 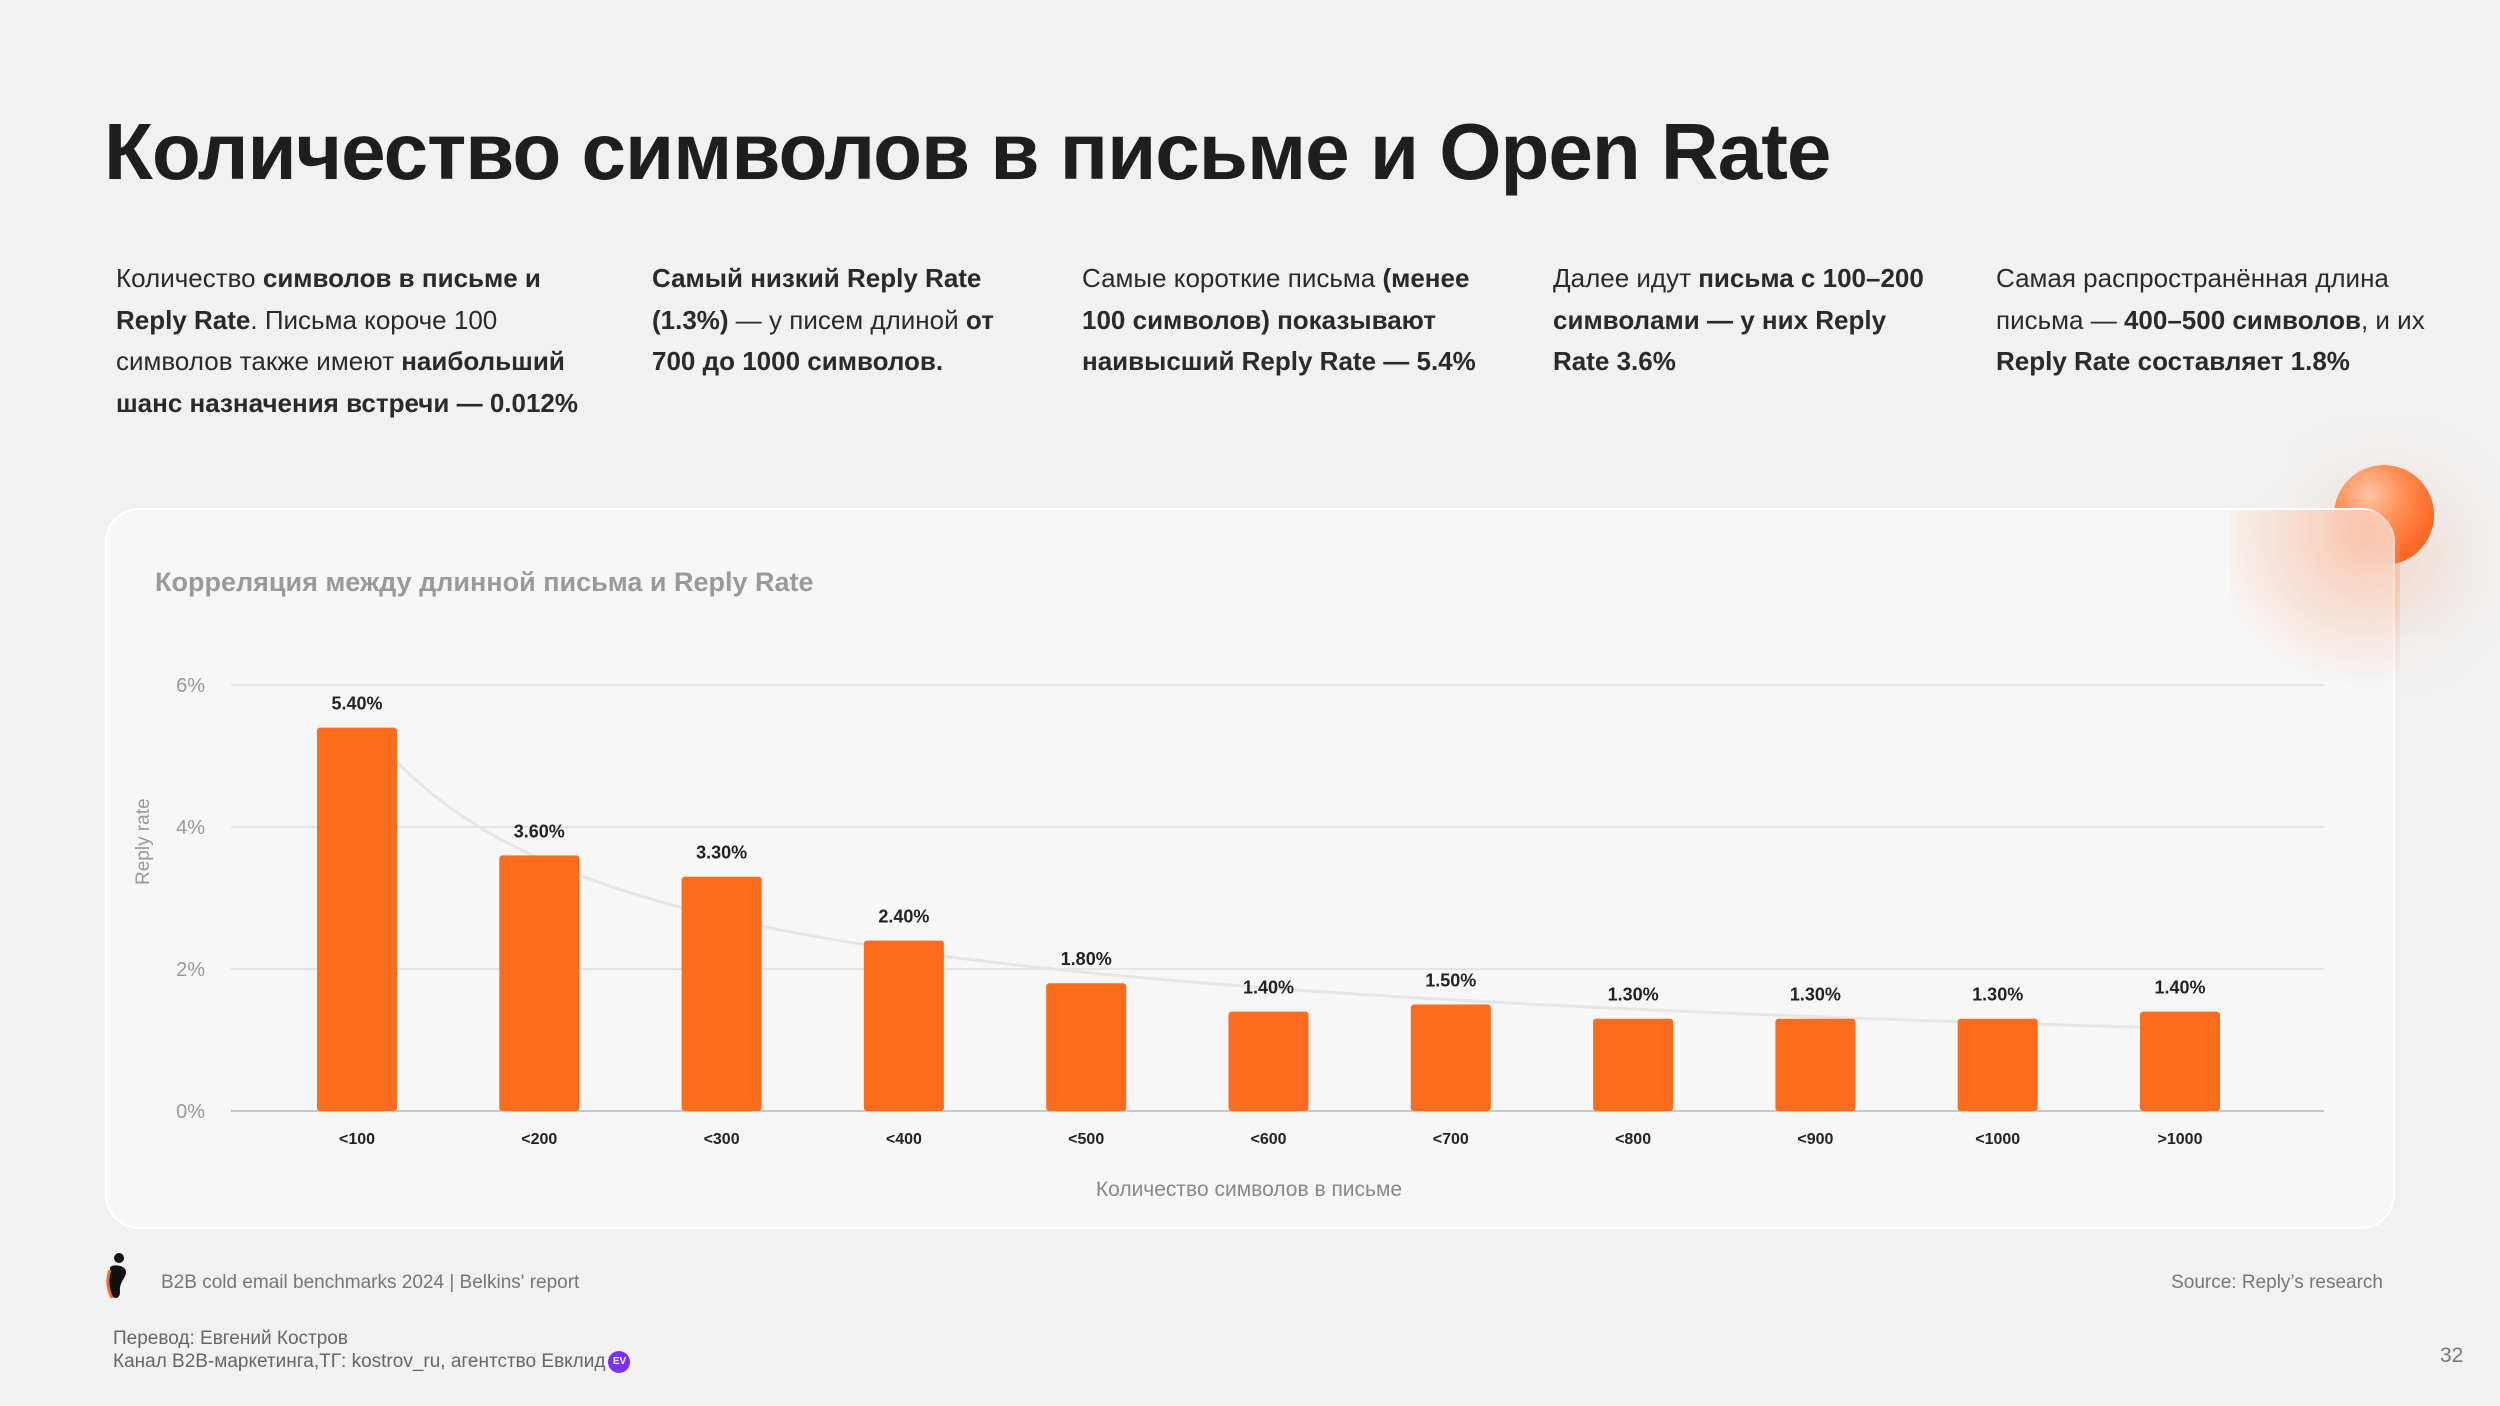 I want to click on data-label: 2.40%, so click(x=903, y=917).